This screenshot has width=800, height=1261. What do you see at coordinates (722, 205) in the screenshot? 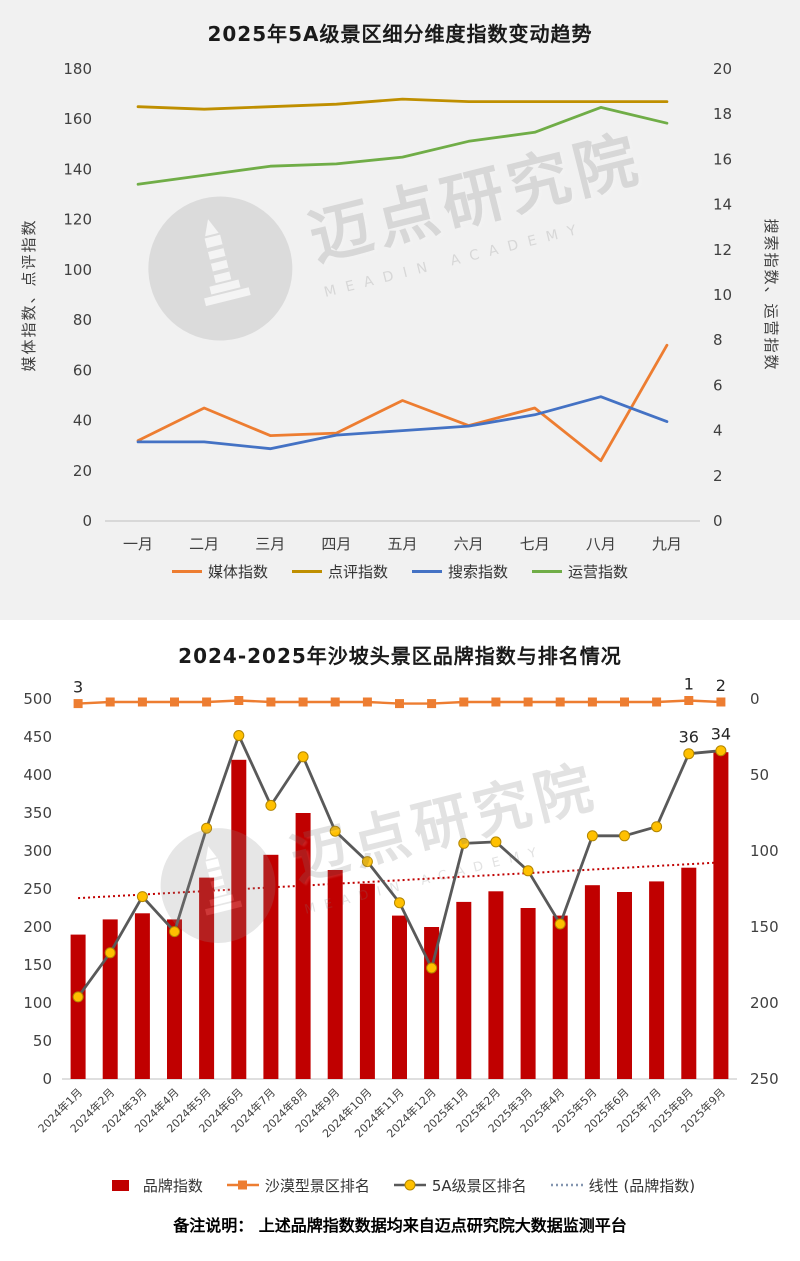
I see `svg-text: 14` at bounding box center [722, 205].